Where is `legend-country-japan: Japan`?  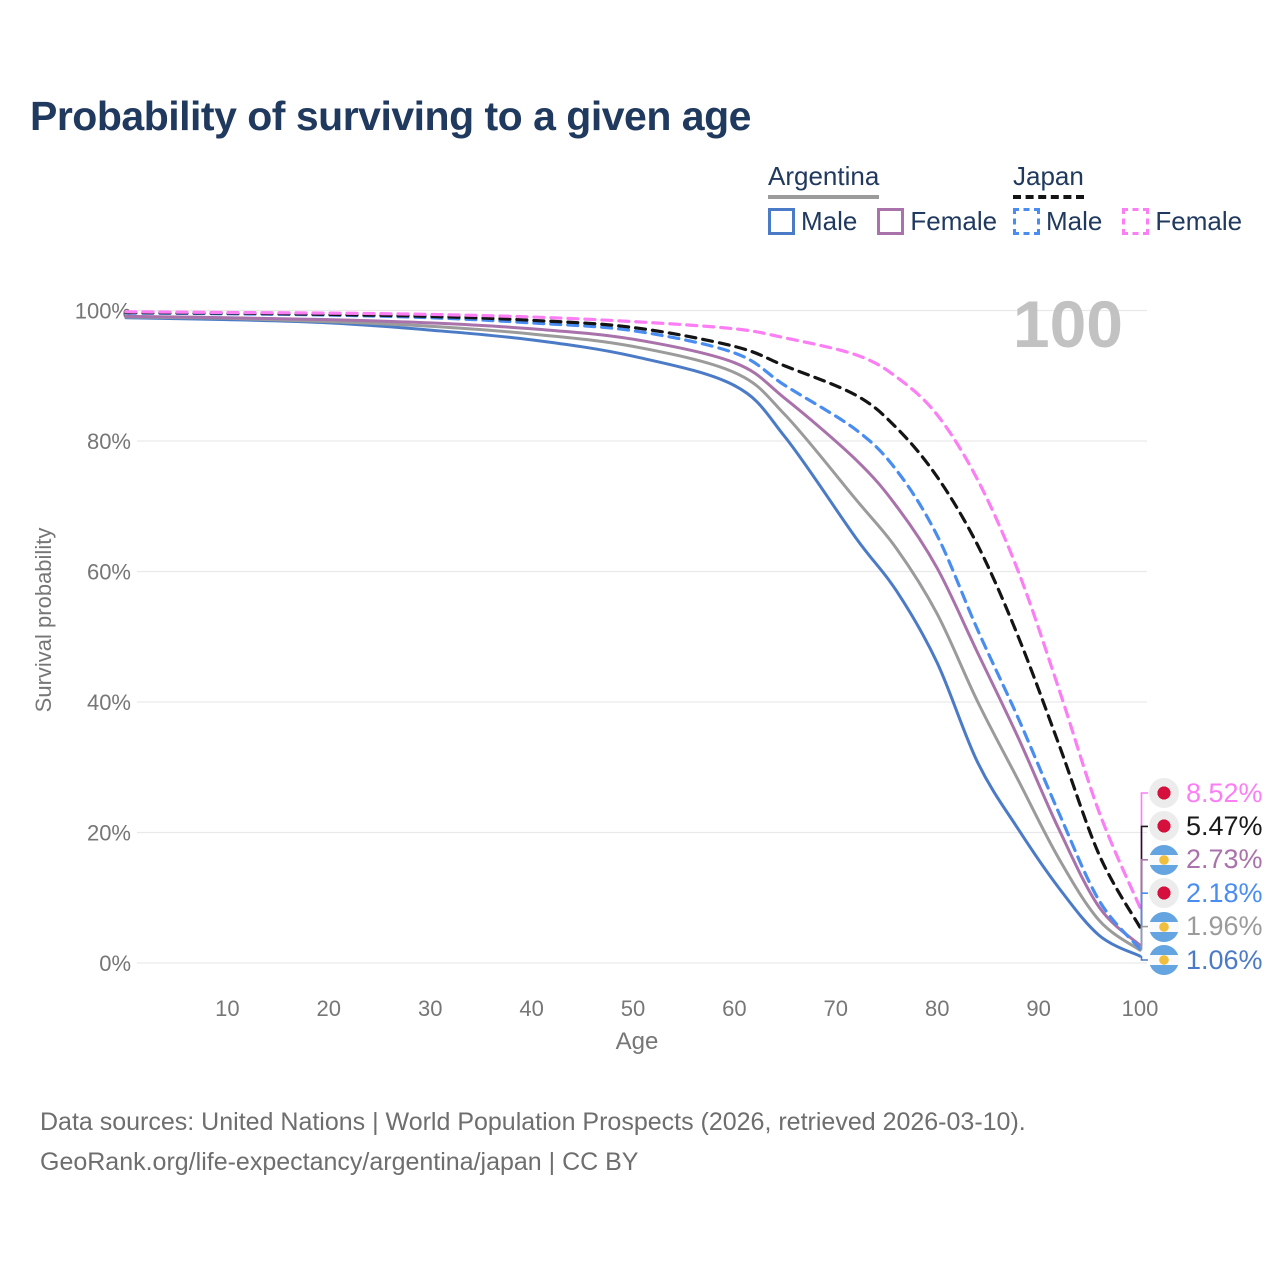
legend-country-japan: Japan is located at coordinates (1048, 180).